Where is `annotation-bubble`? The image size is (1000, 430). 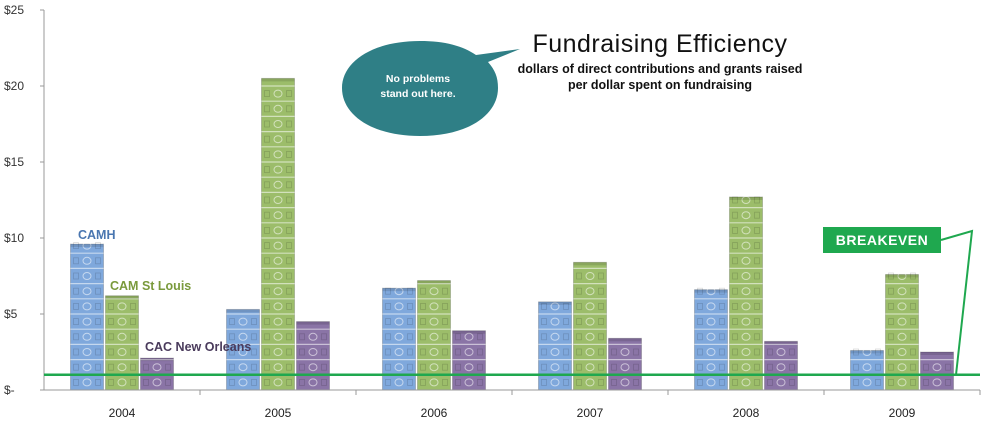 annotation-bubble is located at coordinates (431, 88).